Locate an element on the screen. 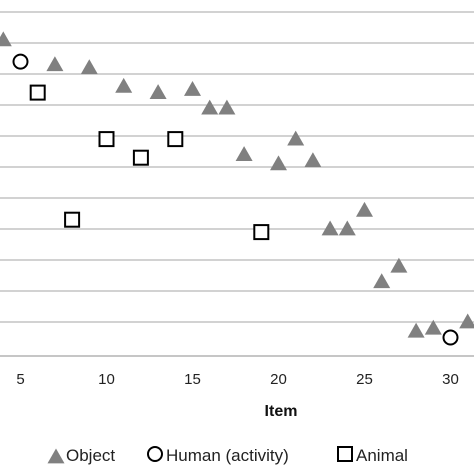  x-axis-title: Item is located at coordinates (281, 411).